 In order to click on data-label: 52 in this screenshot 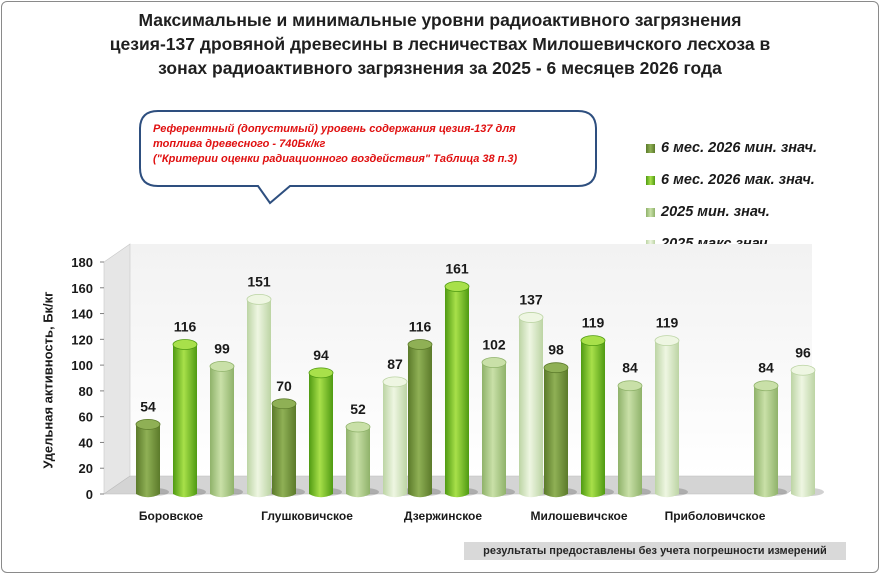, I will do `click(358, 409)`.